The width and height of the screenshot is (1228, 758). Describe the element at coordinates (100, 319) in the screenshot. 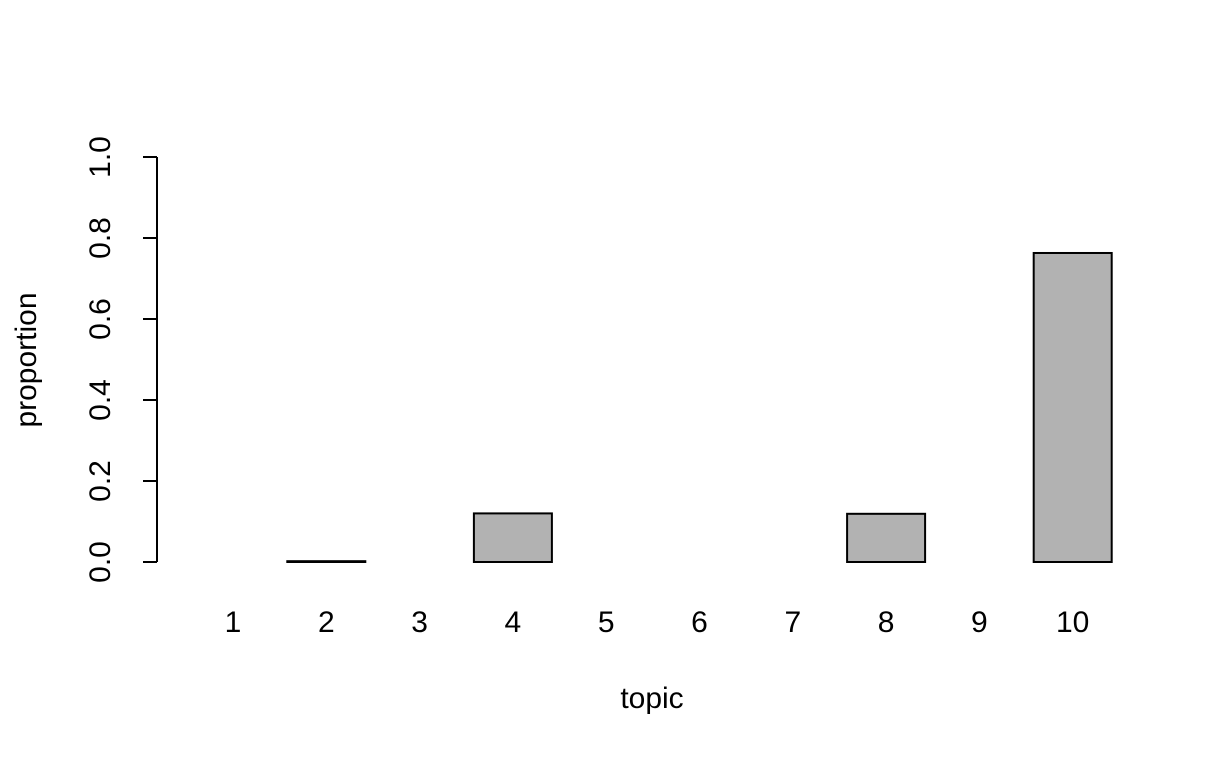

I see `y-tick-label: 0.6` at that location.